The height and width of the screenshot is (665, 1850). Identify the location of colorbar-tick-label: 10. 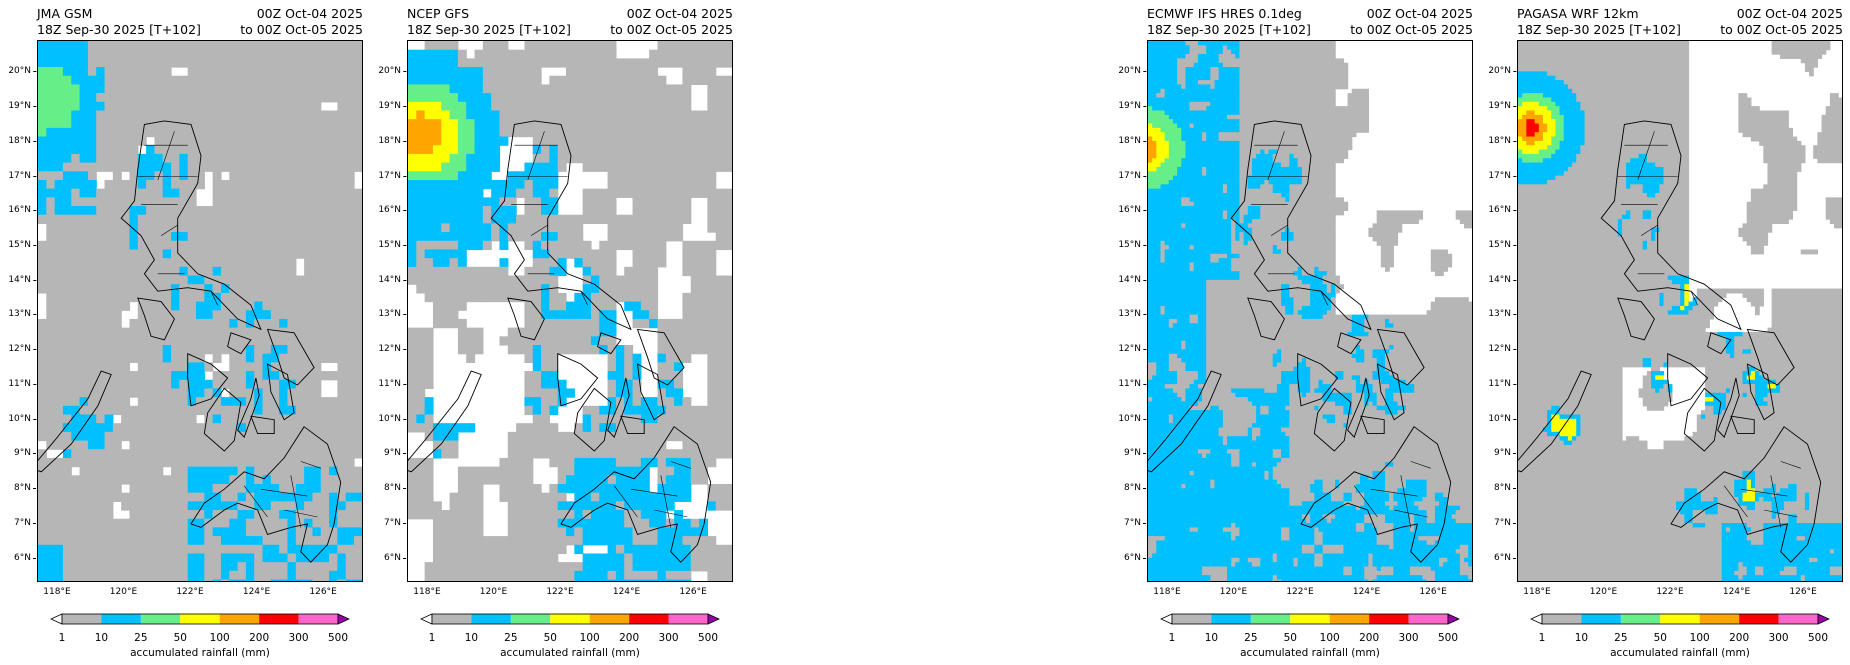
(1211, 638).